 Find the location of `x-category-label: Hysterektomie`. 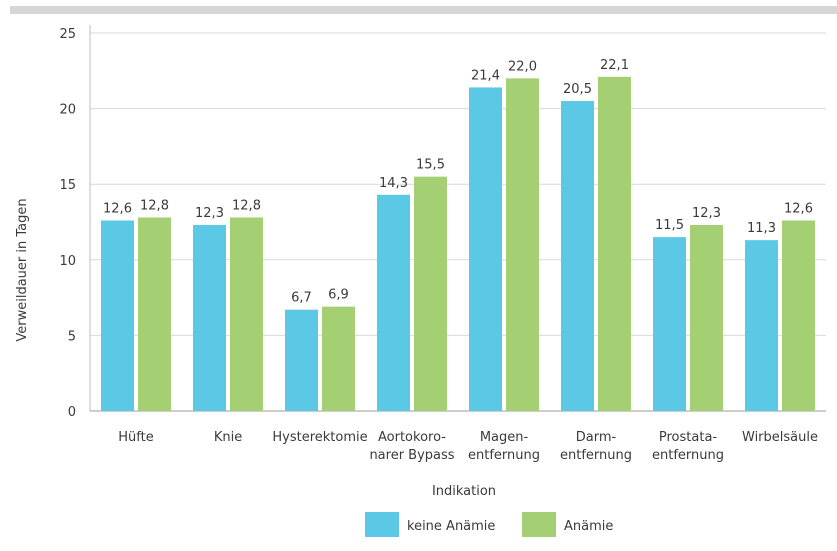

x-category-label: Hysterektomie is located at coordinates (319, 437).